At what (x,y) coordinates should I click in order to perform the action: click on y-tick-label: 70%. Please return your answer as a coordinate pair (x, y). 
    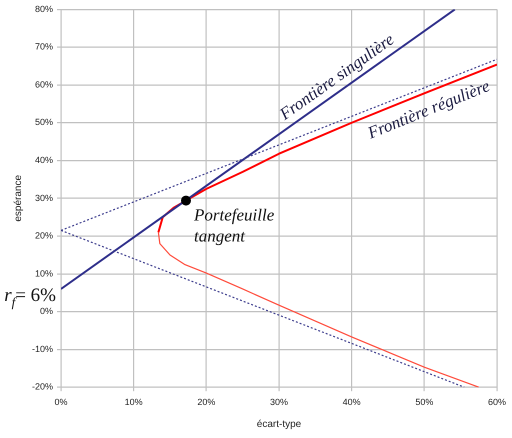
    Looking at the image, I should click on (44, 47).